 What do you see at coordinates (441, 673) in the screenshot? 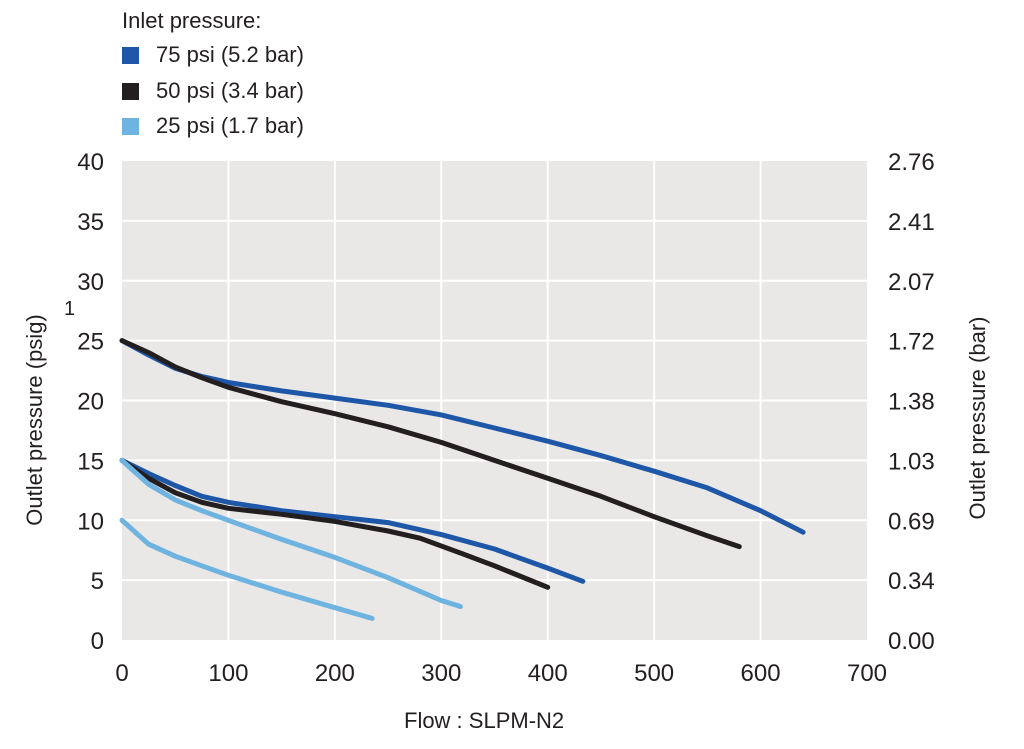
I see `x-tick-label: 300` at bounding box center [441, 673].